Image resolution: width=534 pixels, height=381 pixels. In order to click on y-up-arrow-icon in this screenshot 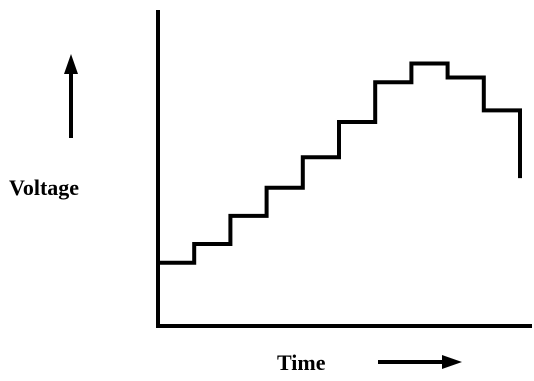, I will do `click(71, 96)`.